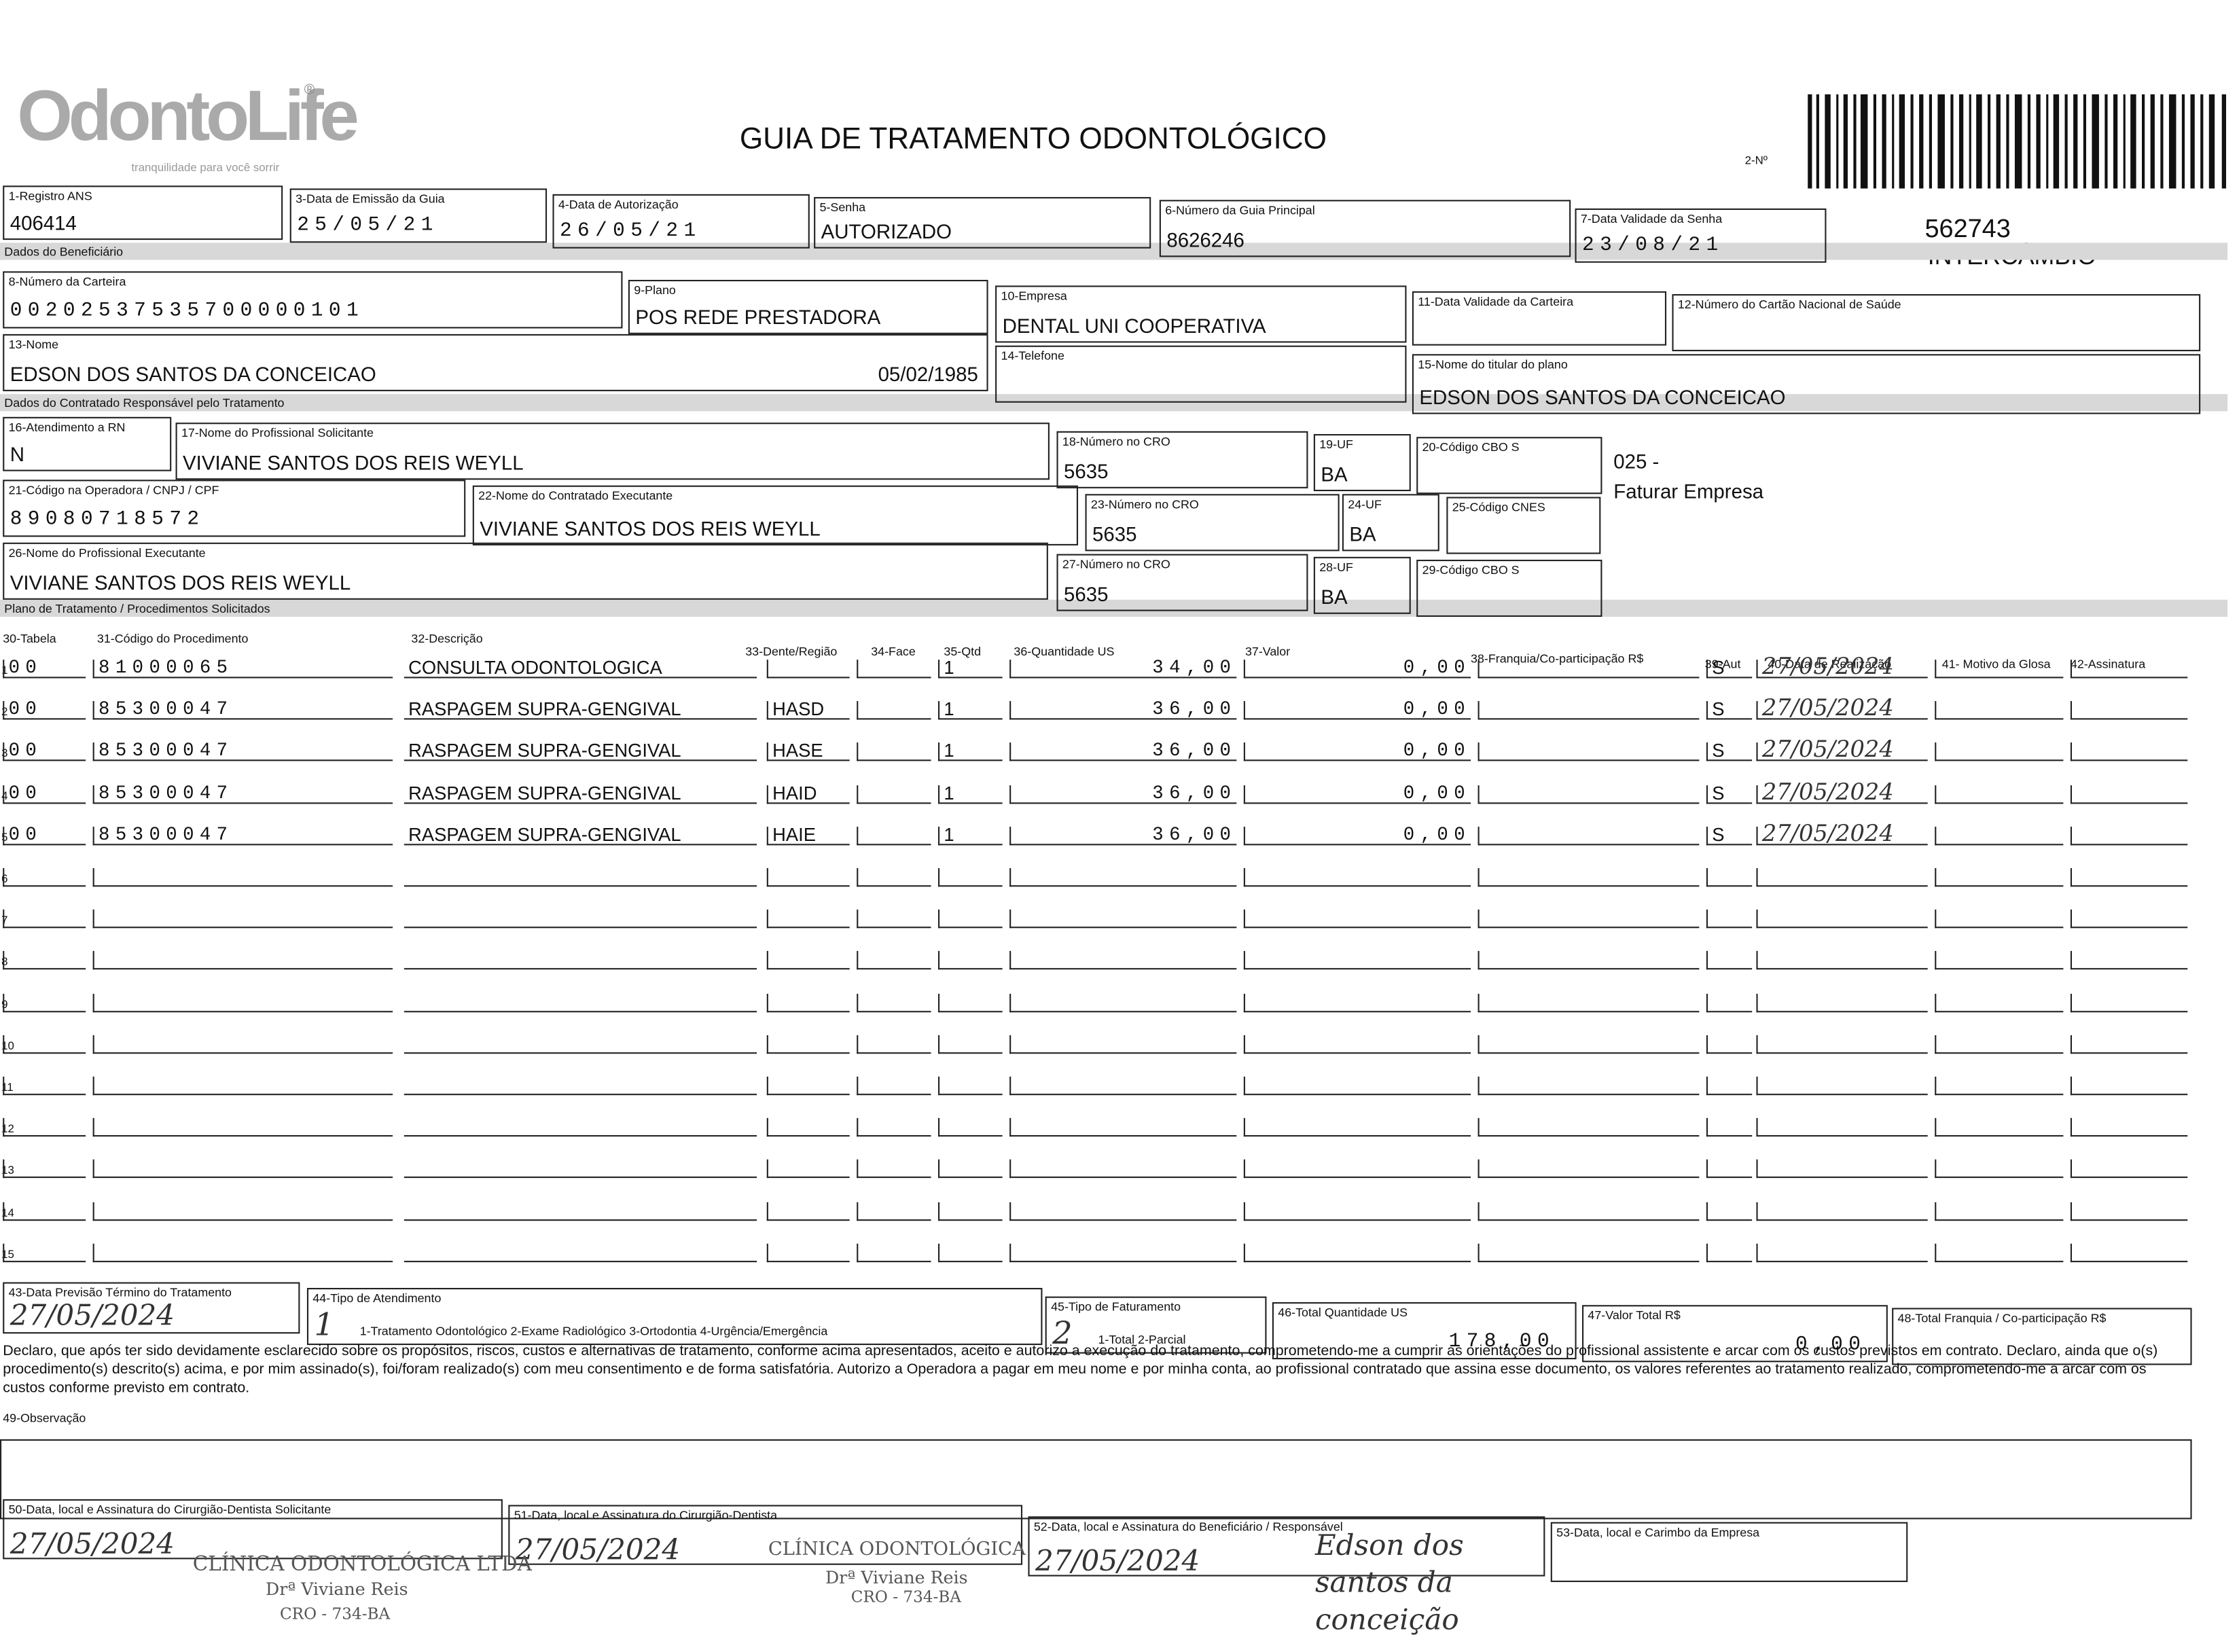  What do you see at coordinates (67, 281) in the screenshot?
I see `field-label: 8-Número da Carteira` at bounding box center [67, 281].